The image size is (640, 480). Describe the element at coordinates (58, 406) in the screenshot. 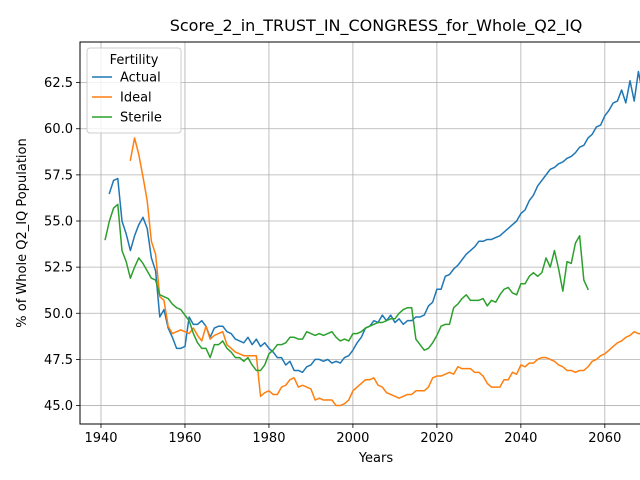

I see `y-tick-label: 45.0` at that location.